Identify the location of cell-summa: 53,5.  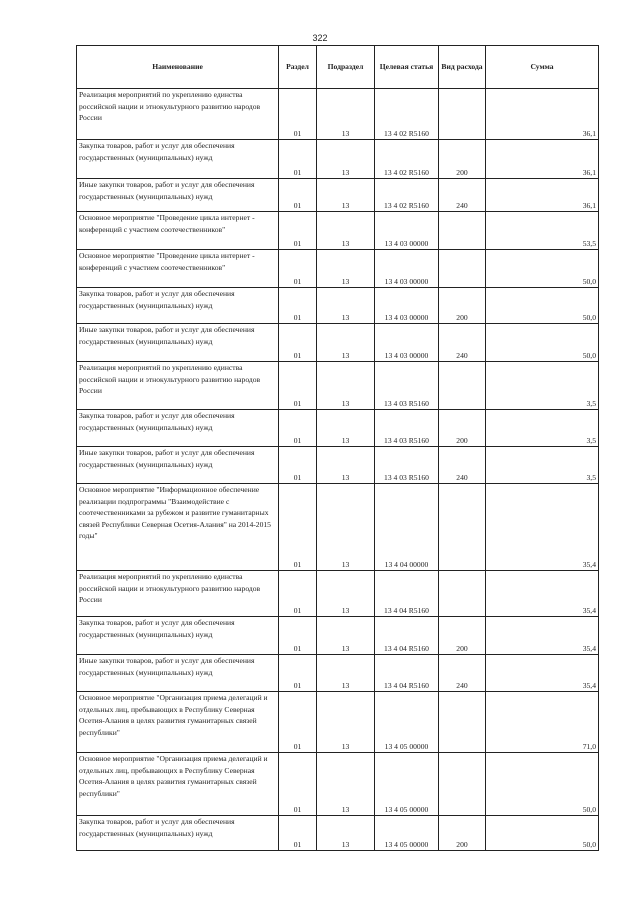
(542, 230).